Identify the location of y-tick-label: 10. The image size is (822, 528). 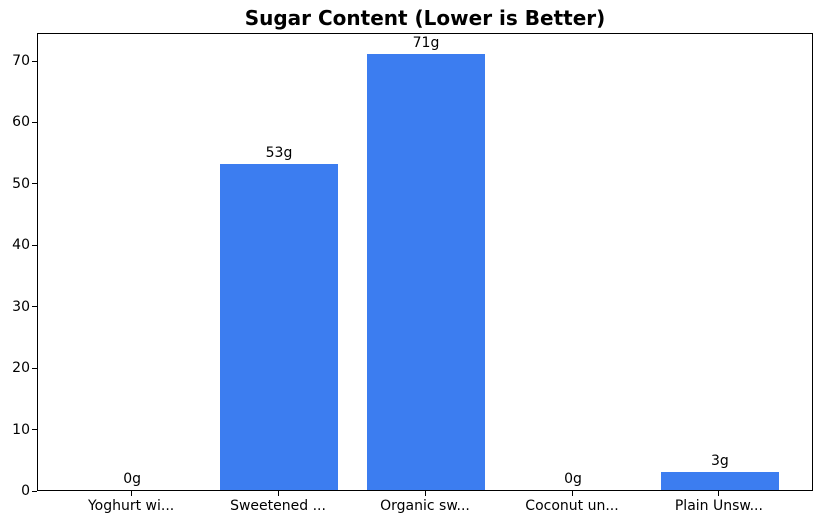
(21, 429).